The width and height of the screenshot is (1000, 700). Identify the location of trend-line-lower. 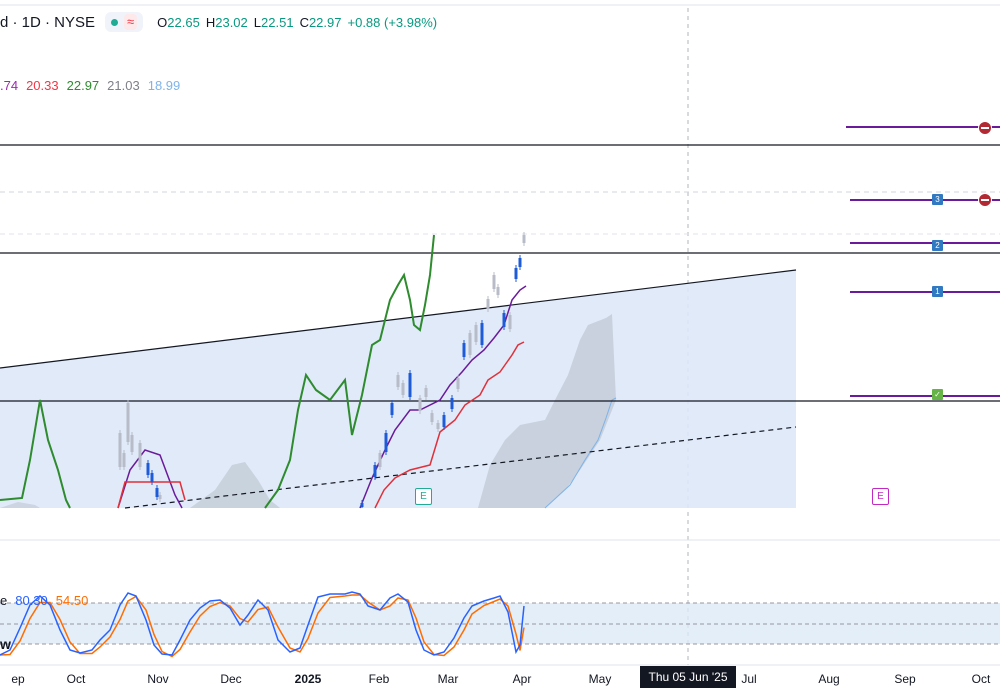
(460, 467).